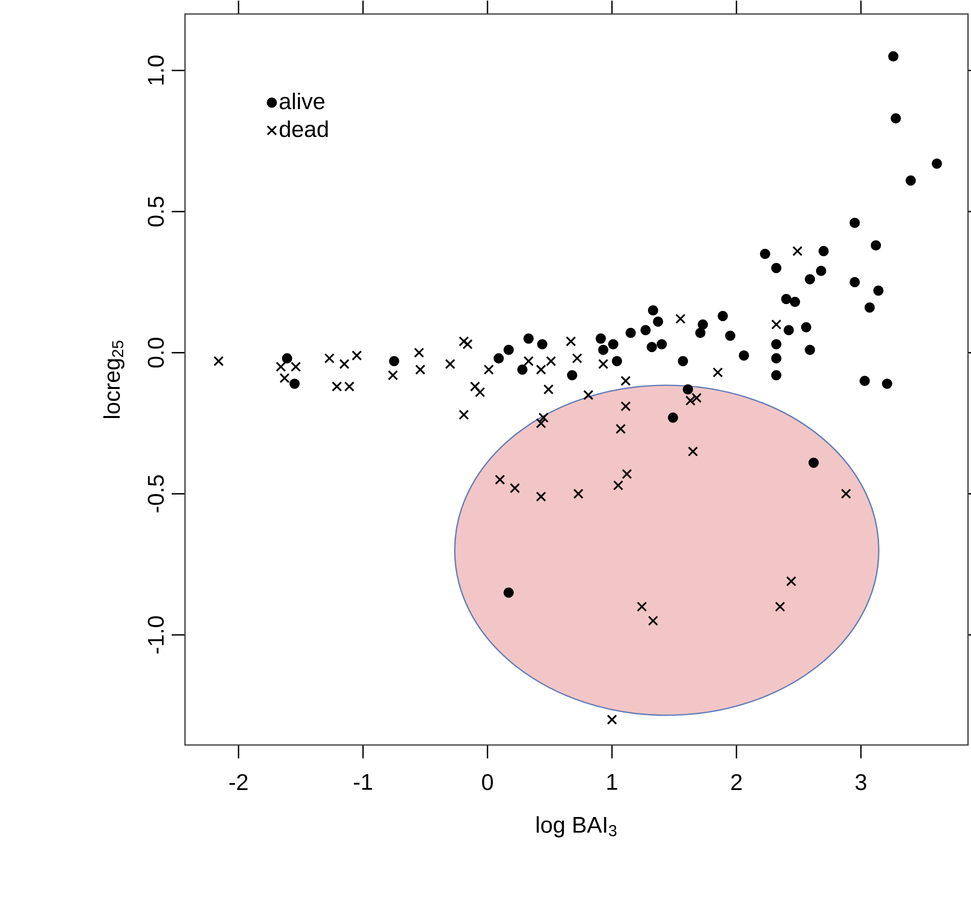 The width and height of the screenshot is (971, 905). Describe the element at coordinates (156, 493) in the screenshot. I see `y-tick-label: -0.5` at that location.